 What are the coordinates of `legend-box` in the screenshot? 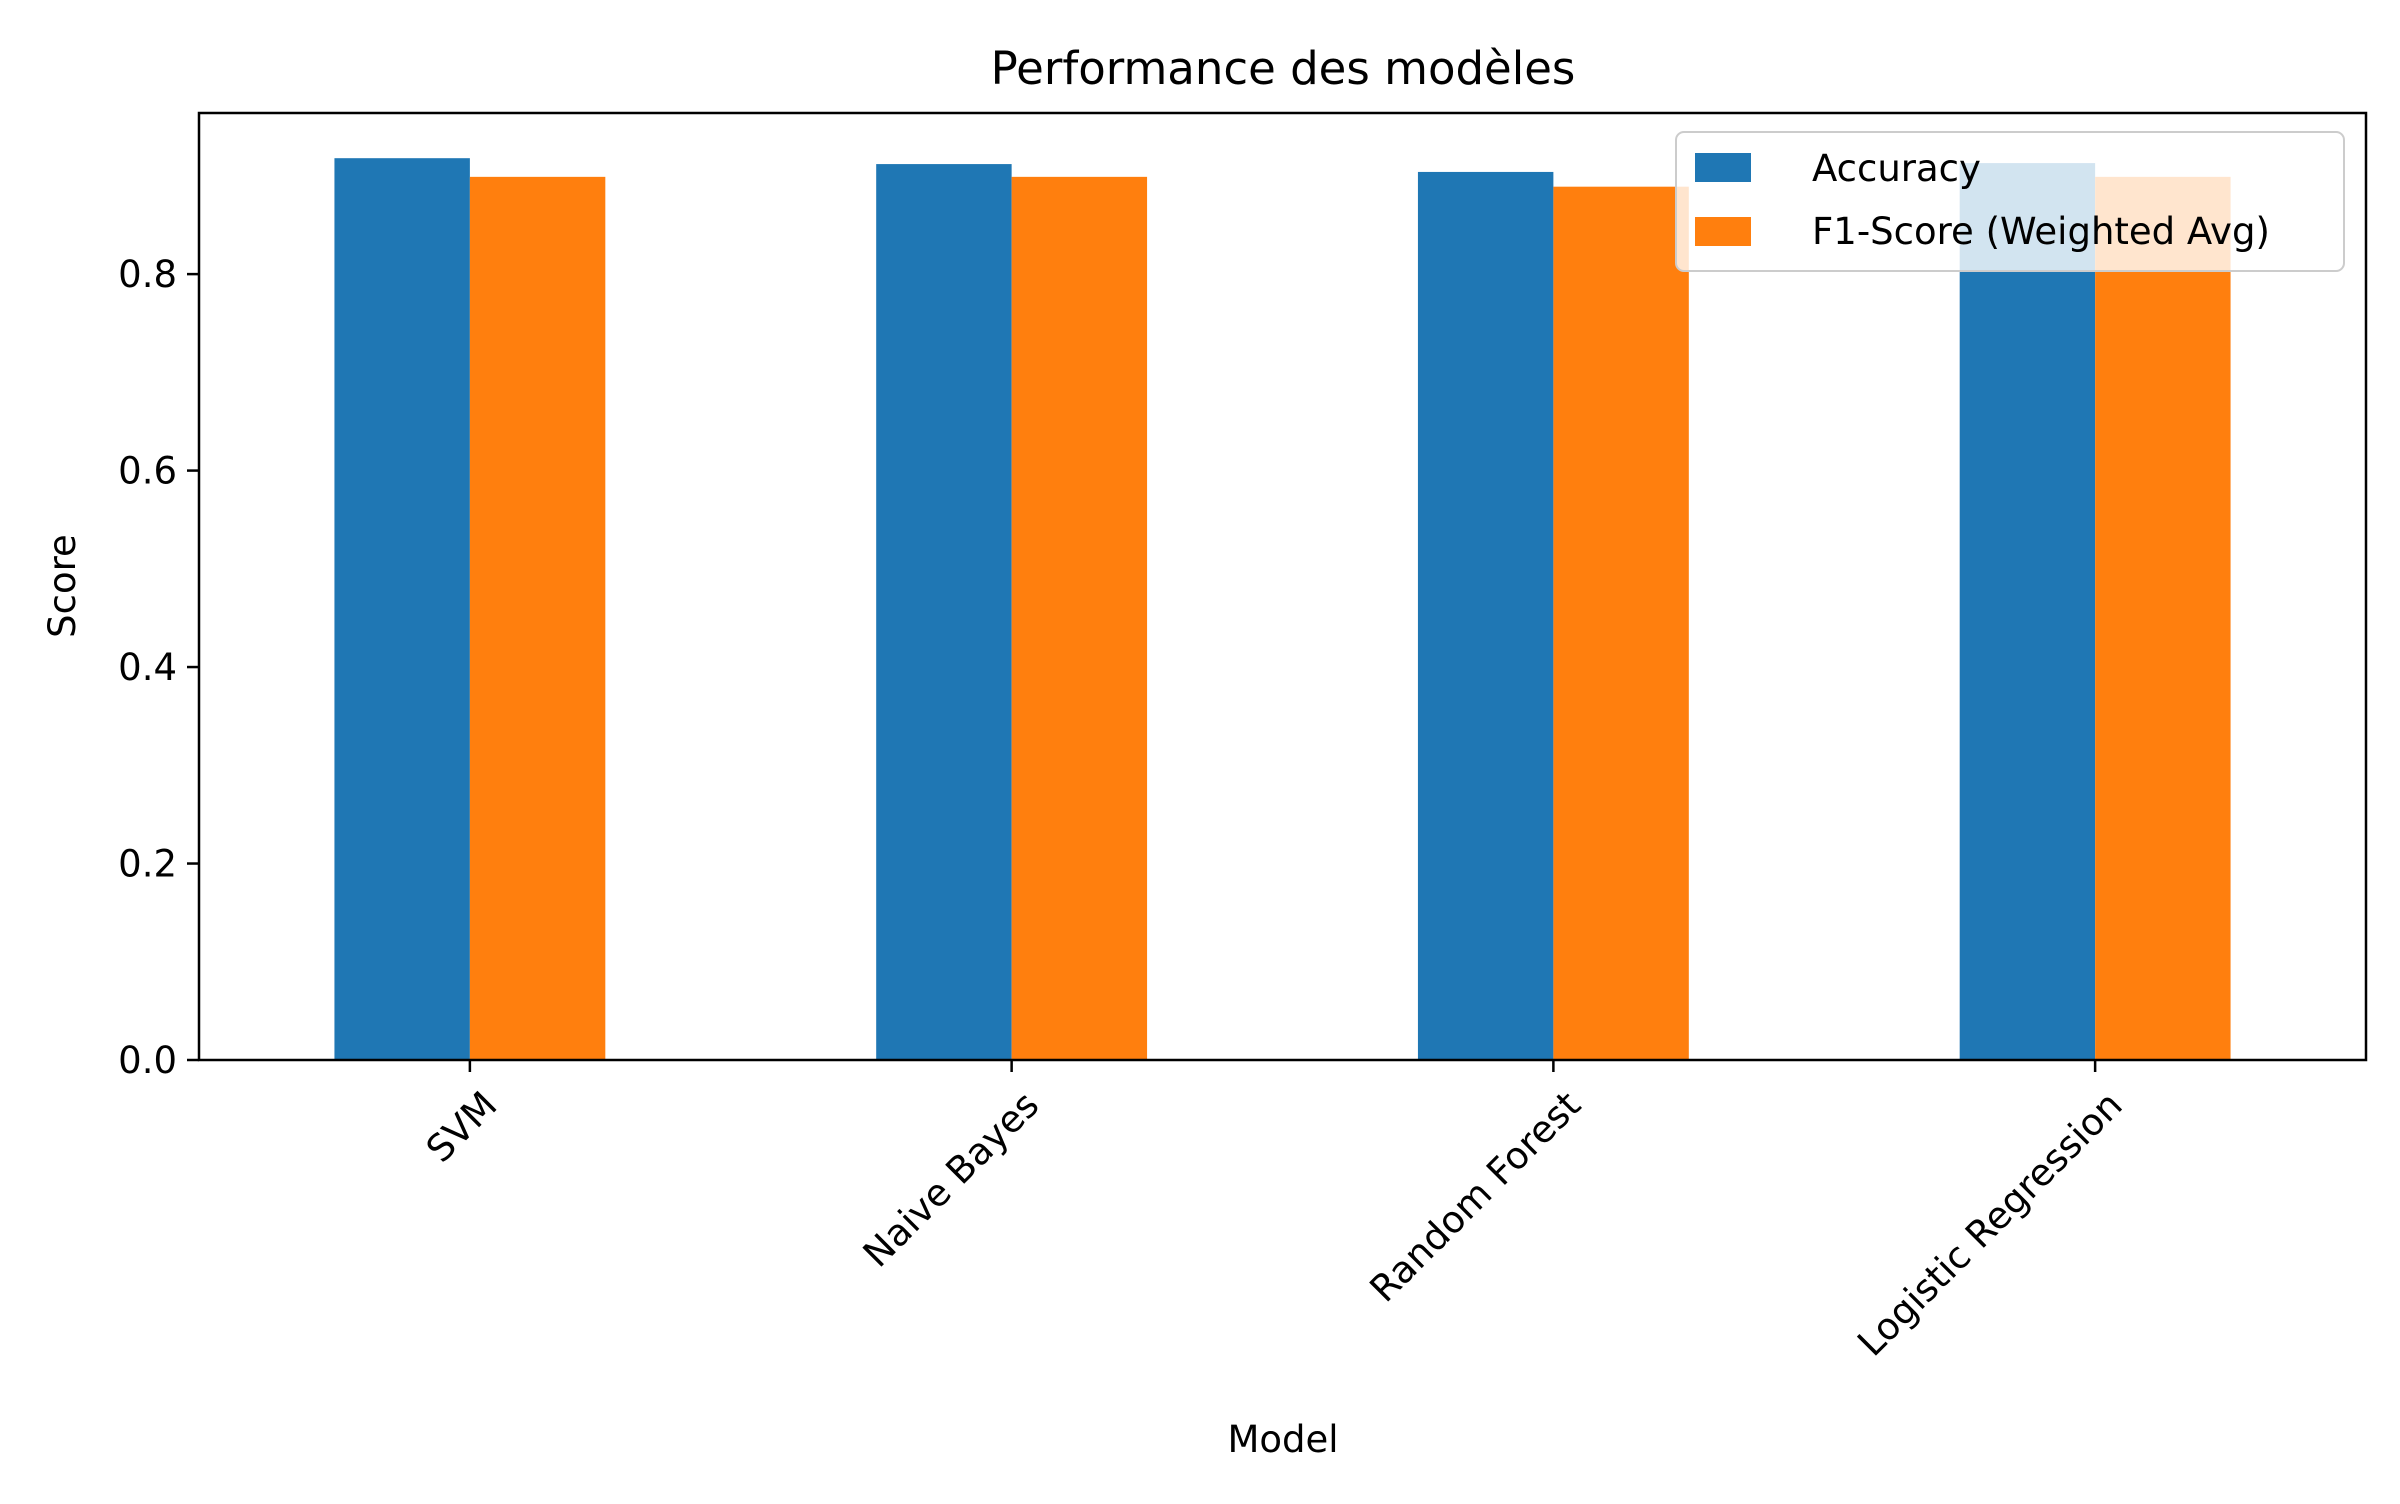 It's located at (2010, 201).